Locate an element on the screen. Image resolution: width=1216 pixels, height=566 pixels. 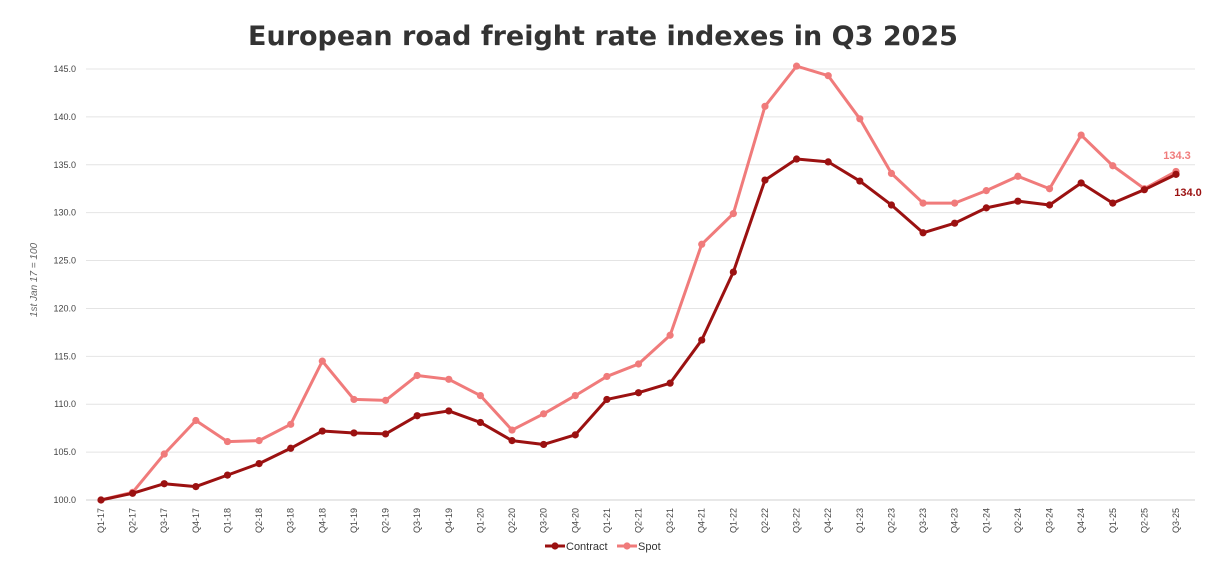
y-tick-label: 125.0 is located at coordinates (64, 261).